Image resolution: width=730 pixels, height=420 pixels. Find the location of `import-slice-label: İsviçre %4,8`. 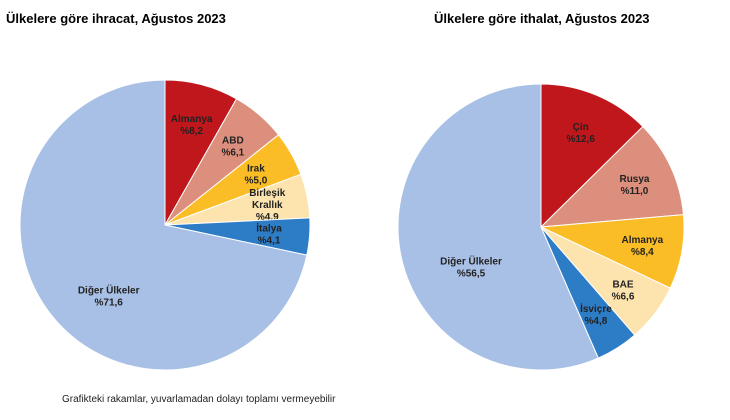

import-slice-label: İsviçre %4,8 is located at coordinates (596, 314).